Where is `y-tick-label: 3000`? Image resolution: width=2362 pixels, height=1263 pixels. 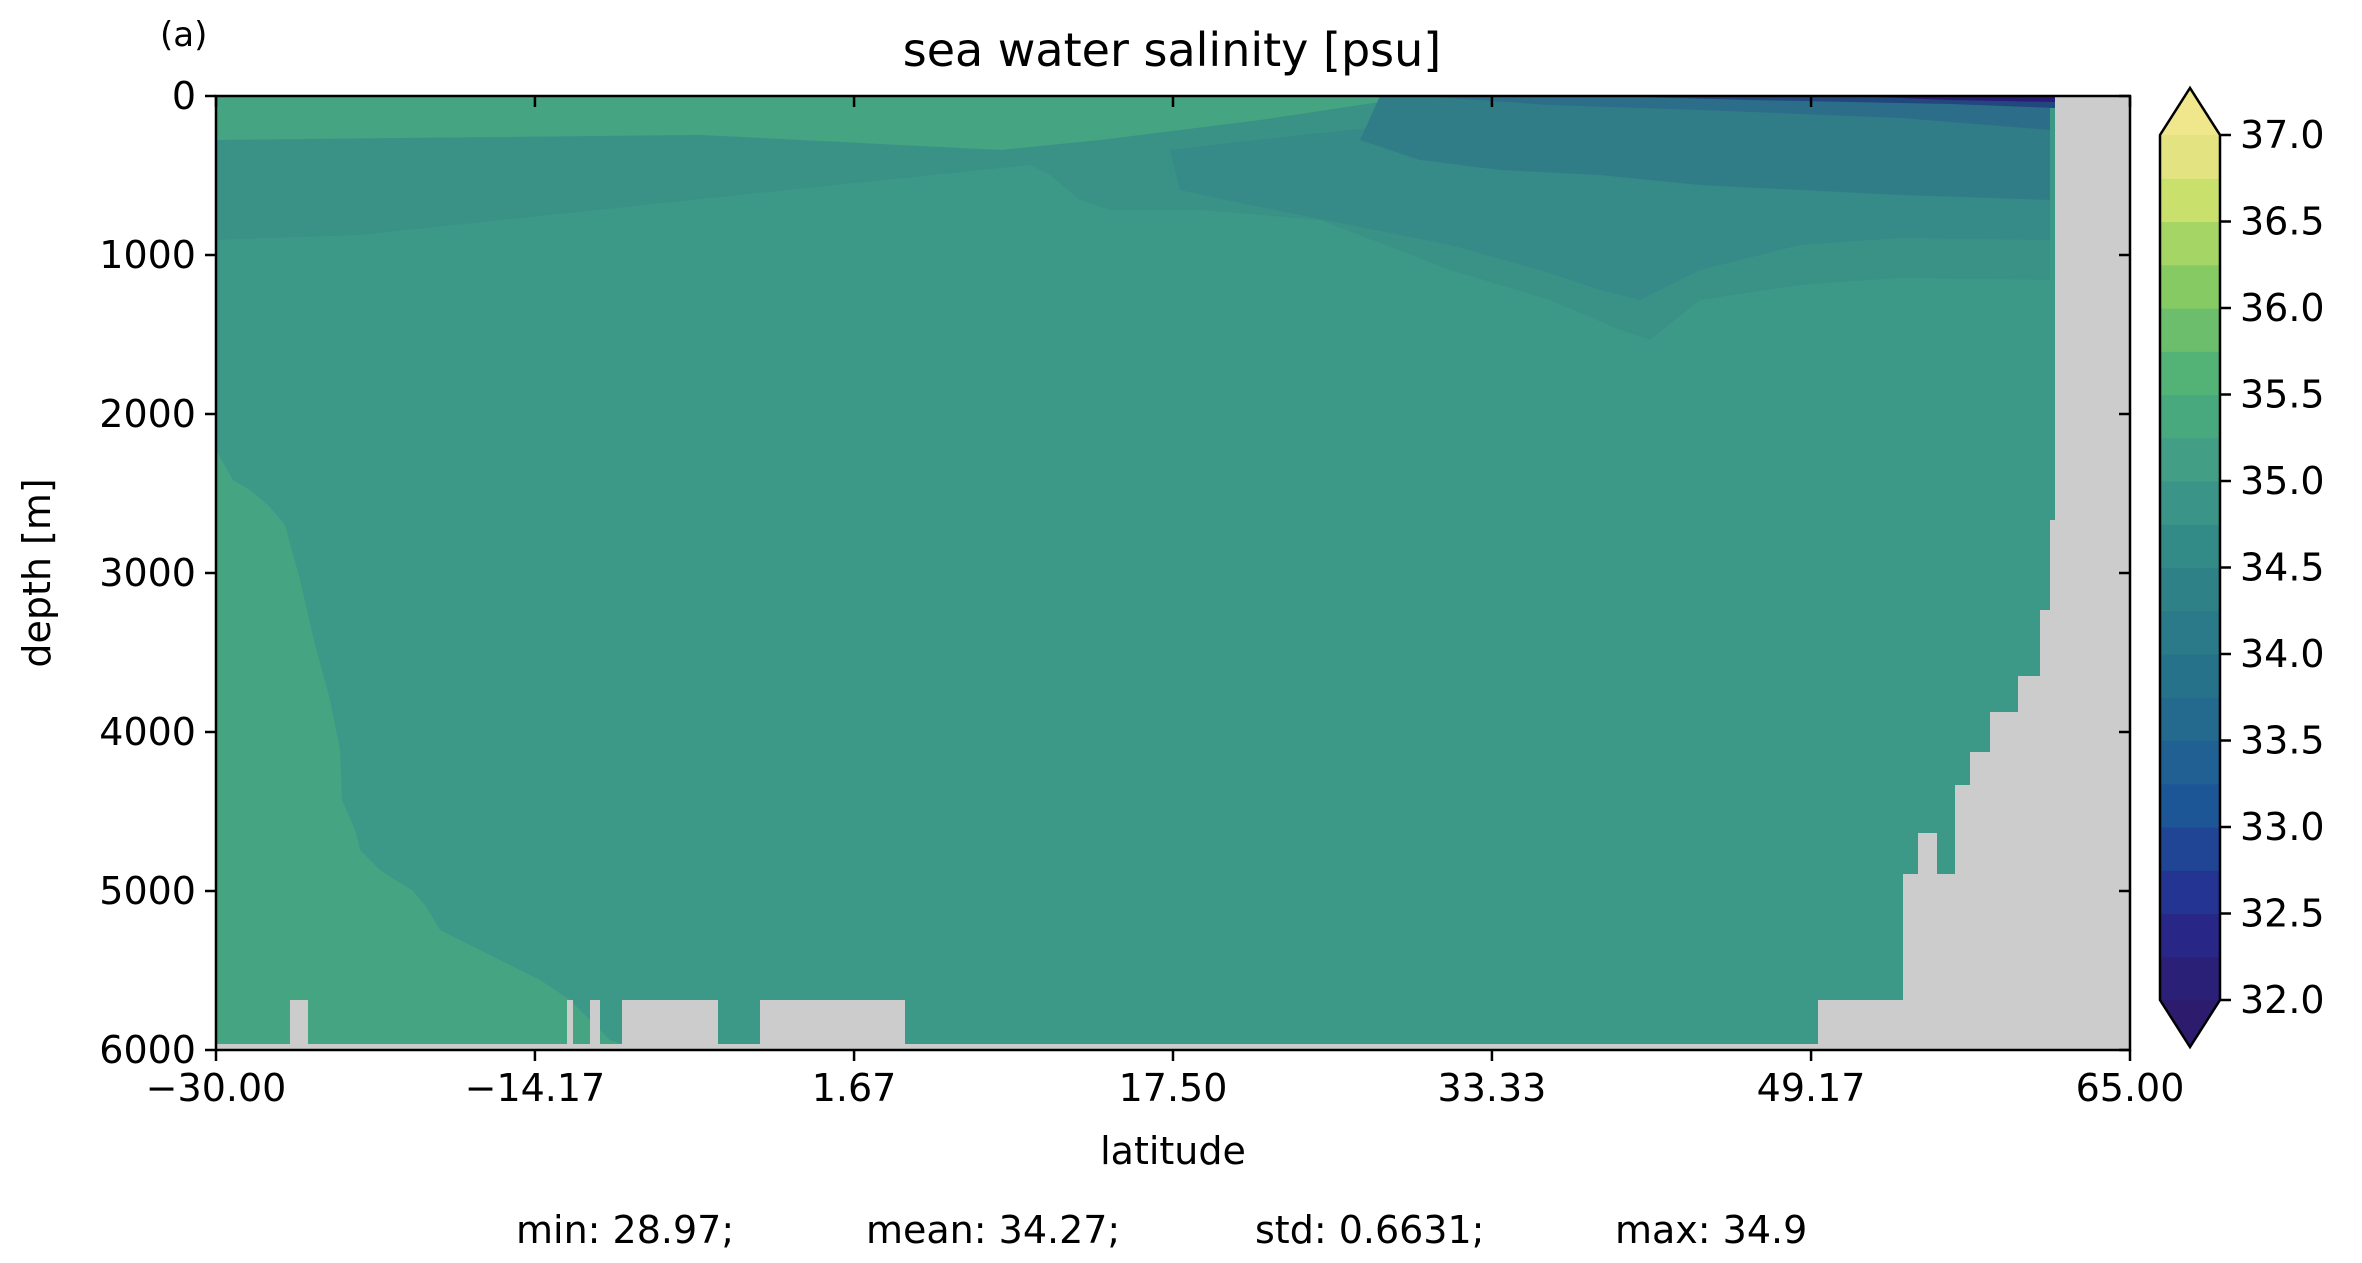 y-tick-label: 3000 is located at coordinates (147, 573).